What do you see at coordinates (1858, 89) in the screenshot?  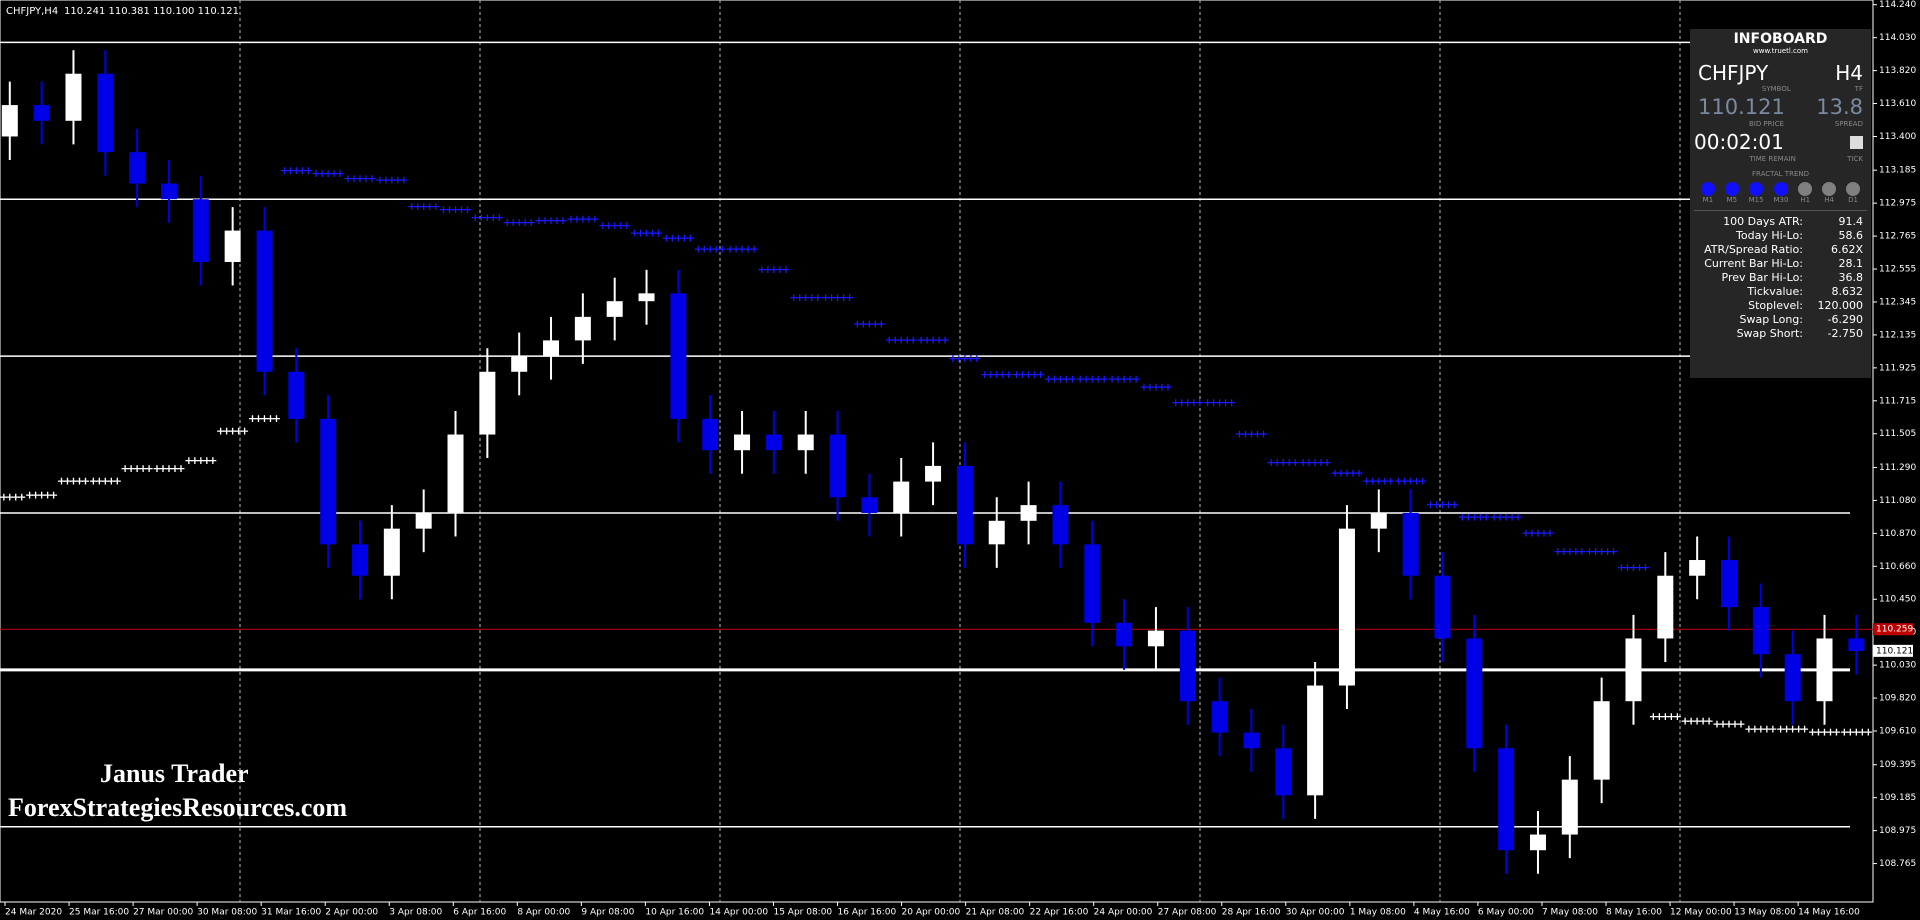 I see `ib-label: TF` at bounding box center [1858, 89].